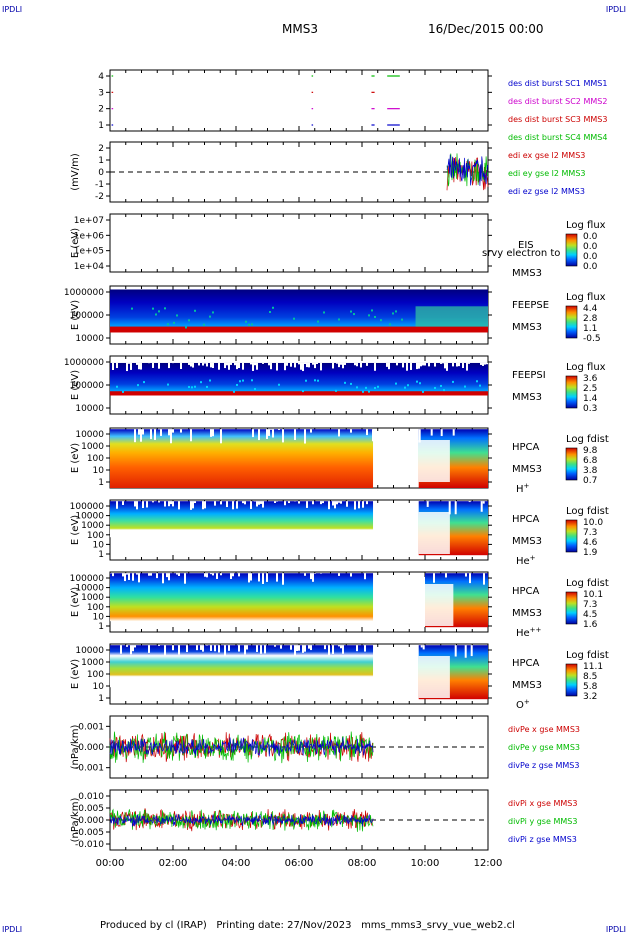 The height and width of the screenshot is (934, 630). I want to click on colorbar-title: Log fdist, so click(587, 655).